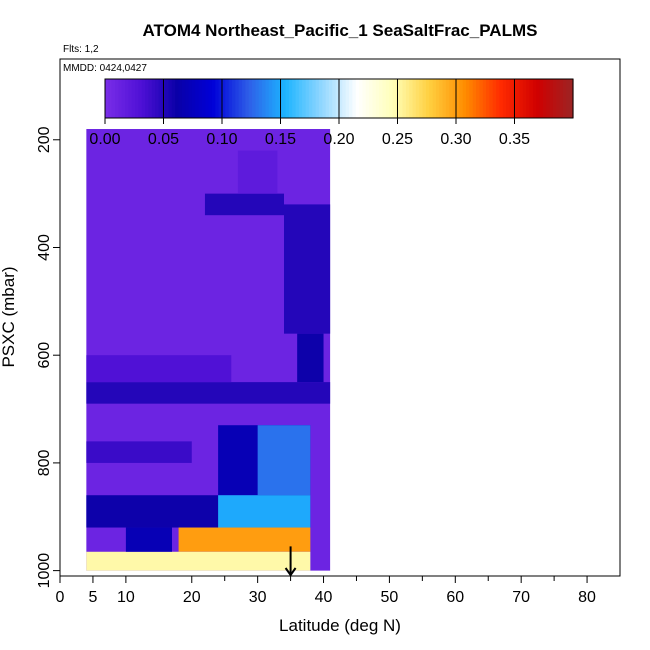 Image resolution: width=650 pixels, height=650 pixels. I want to click on x-tick-label: 30, so click(258, 597).